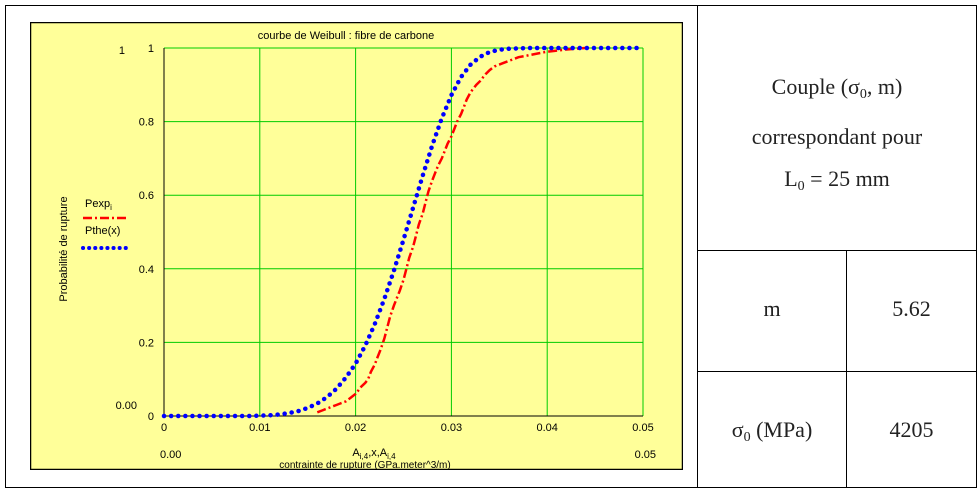 This screenshot has height=492, width=979. I want to click on y-axis-label: Probabilité de rupture, so click(64, 248).